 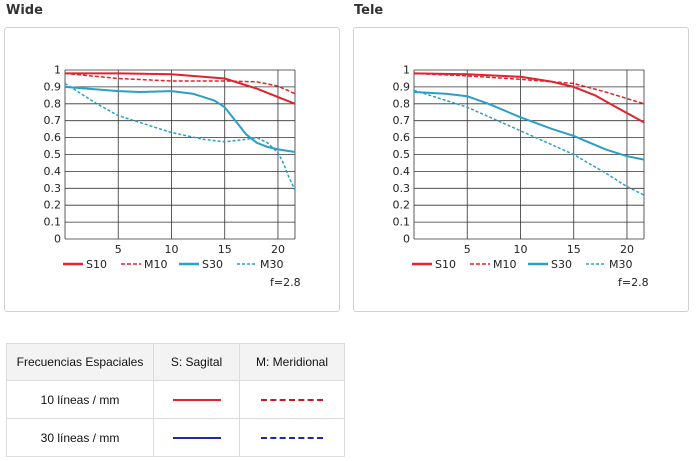 I want to click on row-label-30: 30 líneas / mm, so click(x=80, y=437).